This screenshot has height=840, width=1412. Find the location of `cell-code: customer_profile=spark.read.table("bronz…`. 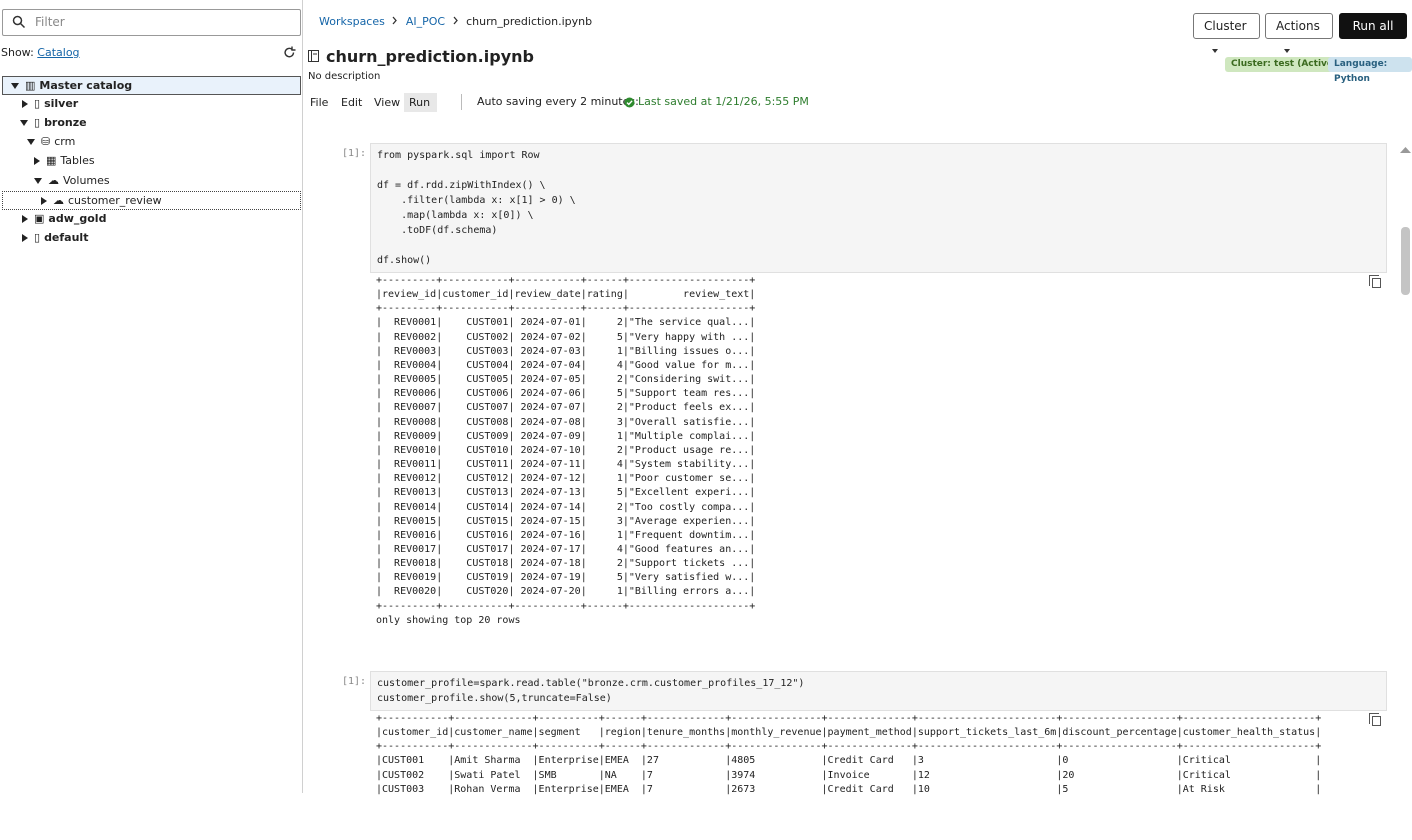

cell-code: customer_profile=spark.read.table("bronz… is located at coordinates (878, 690).